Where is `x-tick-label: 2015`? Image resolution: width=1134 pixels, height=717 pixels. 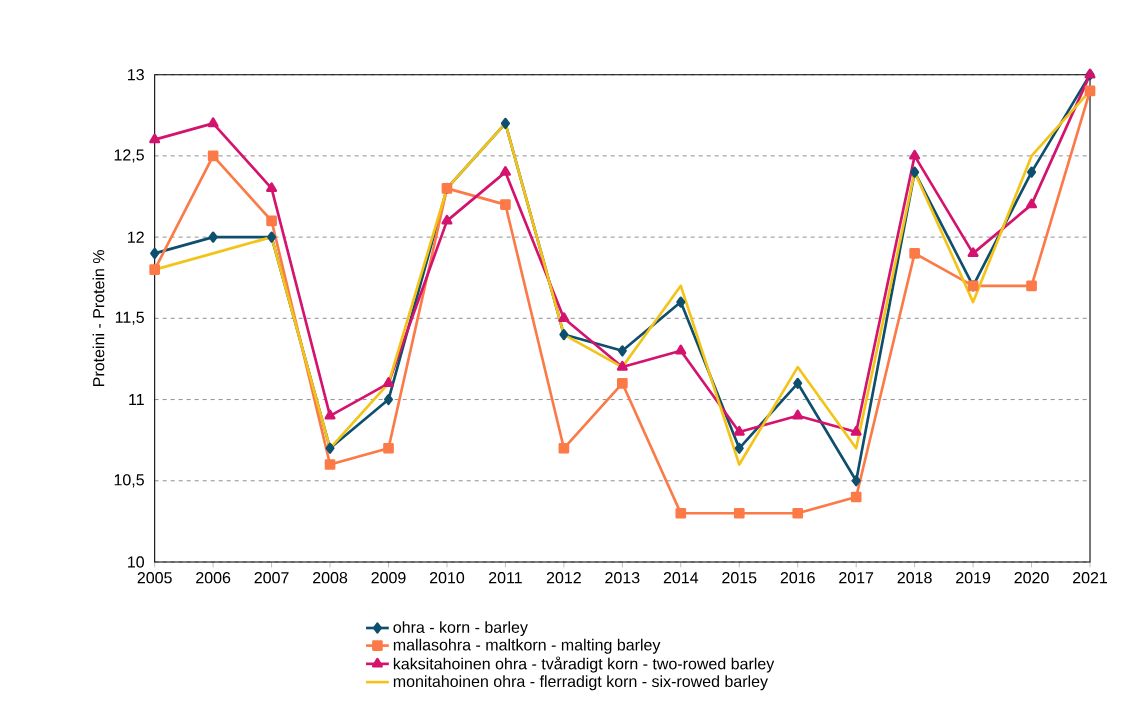
x-tick-label: 2015 is located at coordinates (739, 578).